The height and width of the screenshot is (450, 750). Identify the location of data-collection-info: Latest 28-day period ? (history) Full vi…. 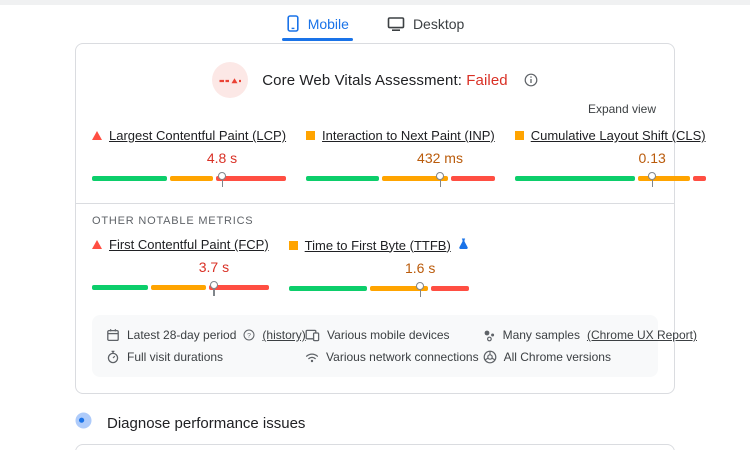
(394, 346).